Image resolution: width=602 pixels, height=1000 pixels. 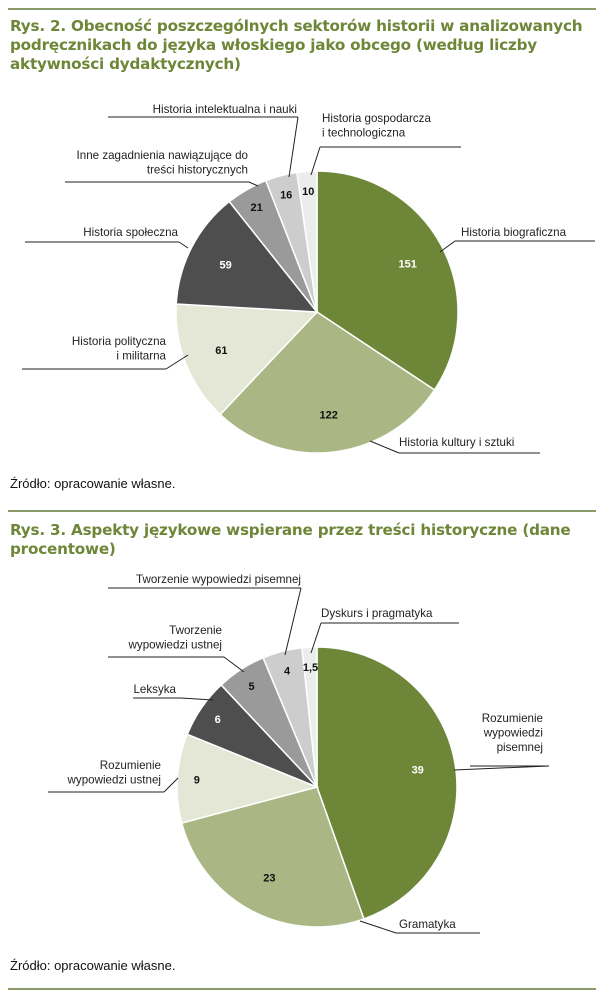 I want to click on pie-category-label: Rozumienie wypowiedzi ustnej, so click(x=114, y=773).